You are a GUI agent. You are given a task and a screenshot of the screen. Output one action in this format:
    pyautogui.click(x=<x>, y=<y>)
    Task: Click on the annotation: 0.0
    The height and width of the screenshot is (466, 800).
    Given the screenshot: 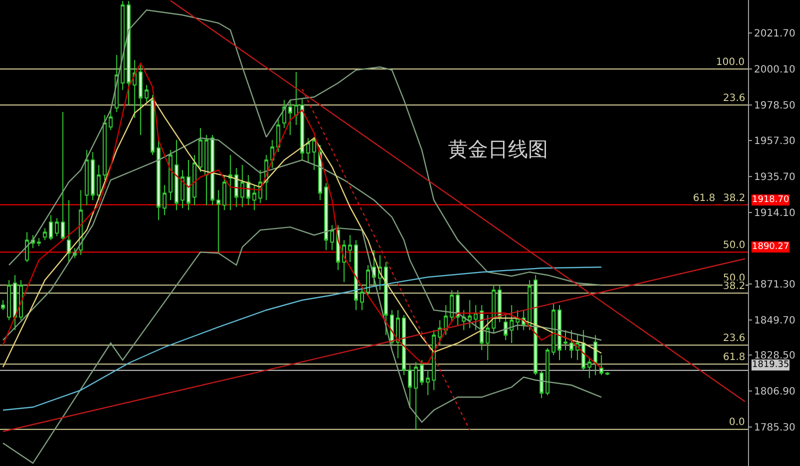 What is the action you would take?
    pyautogui.click(x=737, y=422)
    